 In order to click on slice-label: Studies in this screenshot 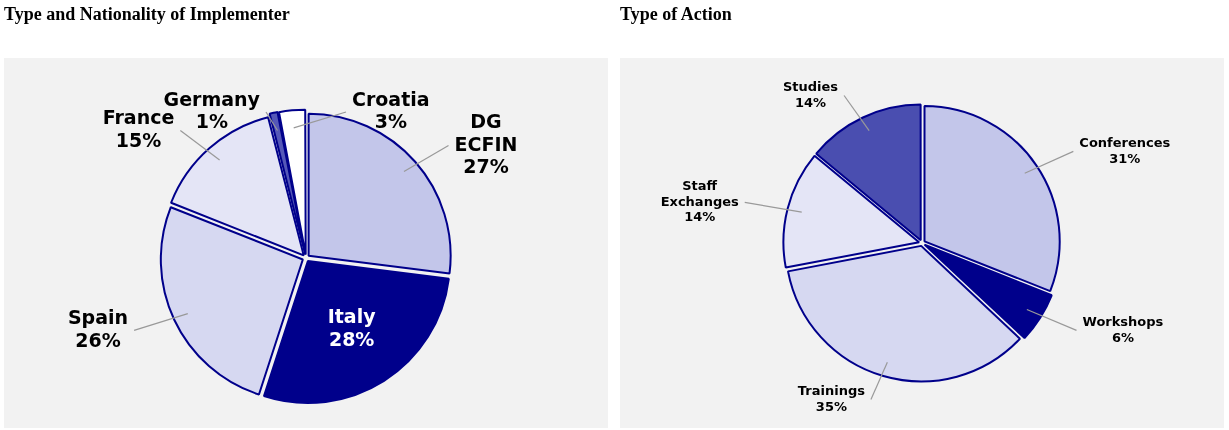, I will do `click(810, 87)`.